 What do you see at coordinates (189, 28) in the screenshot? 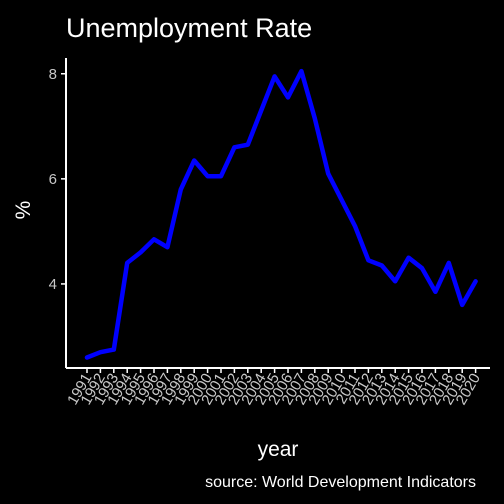
I see `chart-title: Unemployment Rate` at bounding box center [189, 28].